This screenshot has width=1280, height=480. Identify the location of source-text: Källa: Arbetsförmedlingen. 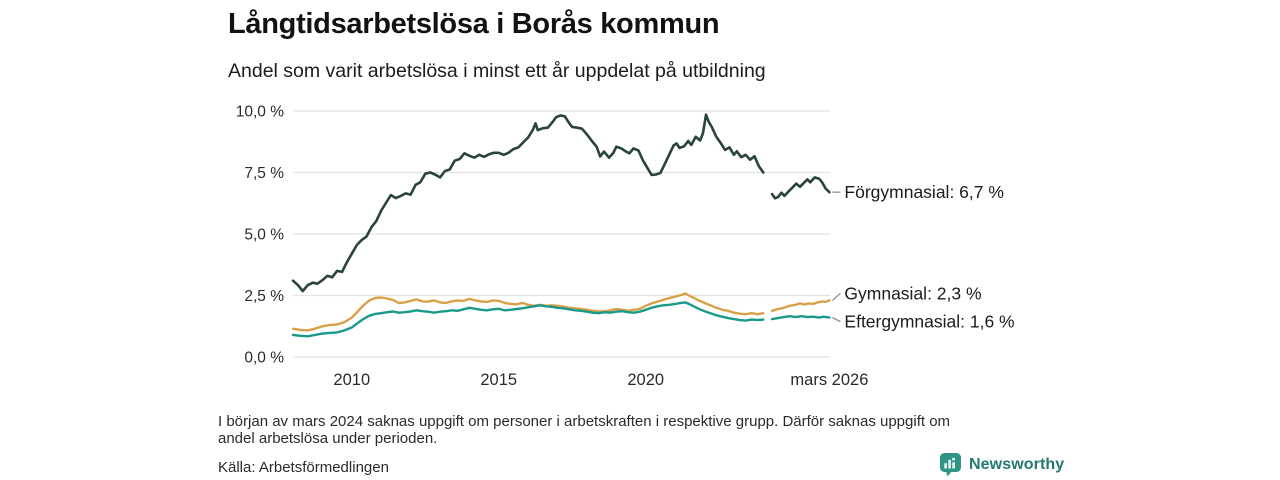
(303, 467).